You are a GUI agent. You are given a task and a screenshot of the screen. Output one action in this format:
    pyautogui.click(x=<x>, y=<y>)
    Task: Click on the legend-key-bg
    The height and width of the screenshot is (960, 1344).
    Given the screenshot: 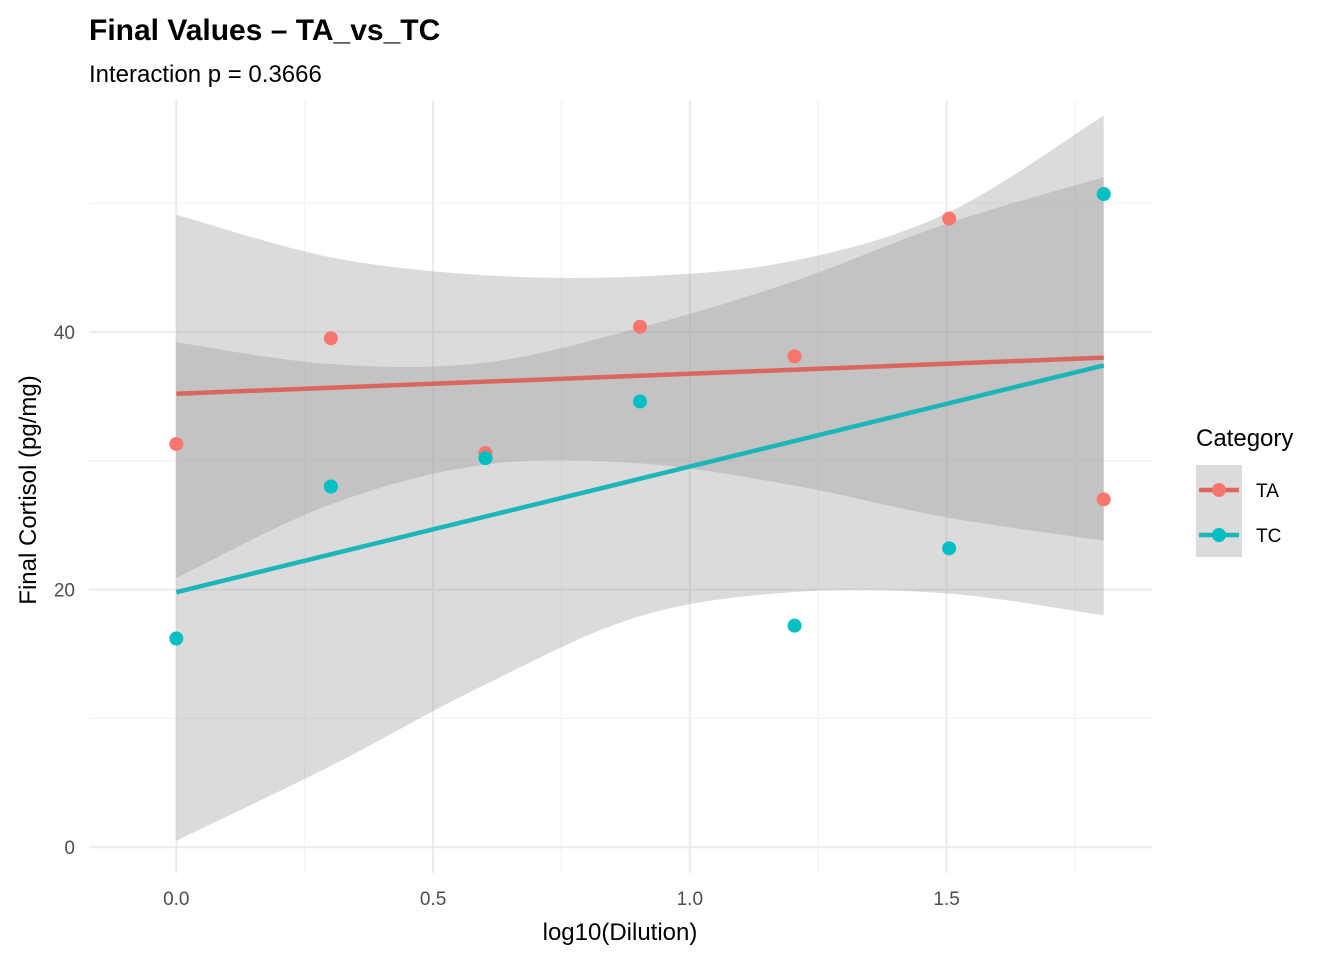 What is the action you would take?
    pyautogui.click(x=1219, y=511)
    